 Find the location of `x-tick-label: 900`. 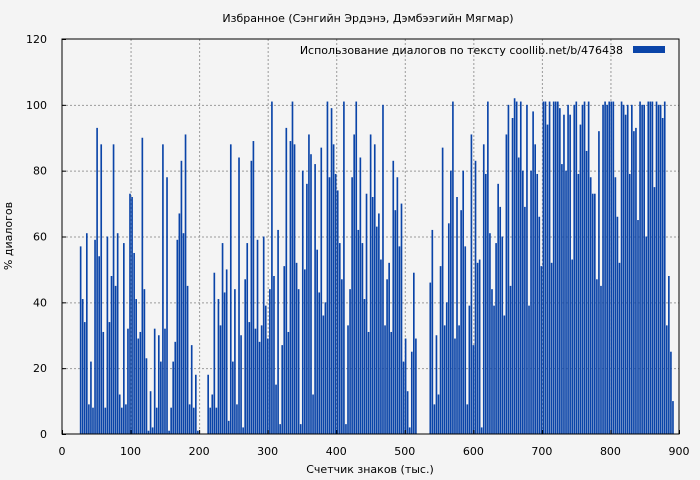

x-tick-label: 900 is located at coordinates (679, 451).